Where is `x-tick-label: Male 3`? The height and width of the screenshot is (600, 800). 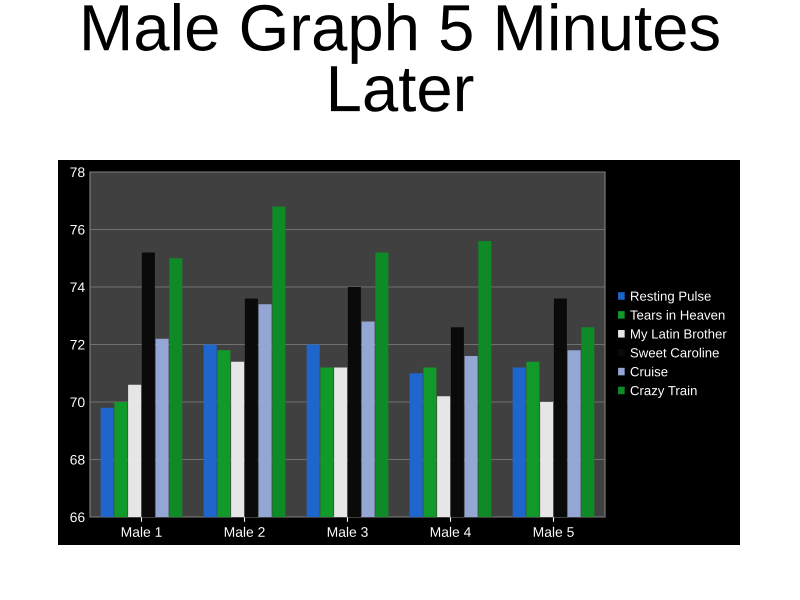 x-tick-label: Male 3 is located at coordinates (348, 531).